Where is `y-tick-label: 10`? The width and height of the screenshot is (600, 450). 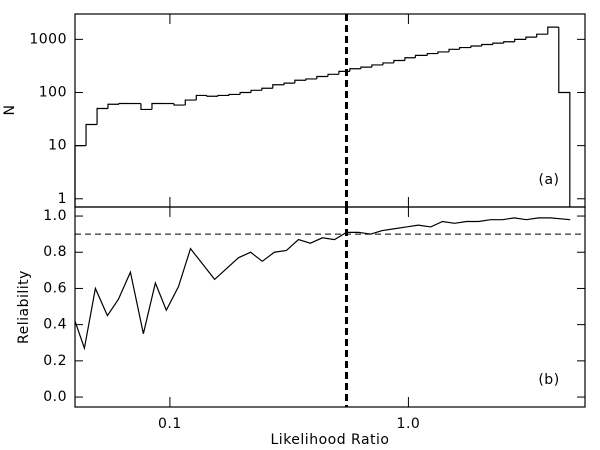 y-tick-label: 10 is located at coordinates (57, 146).